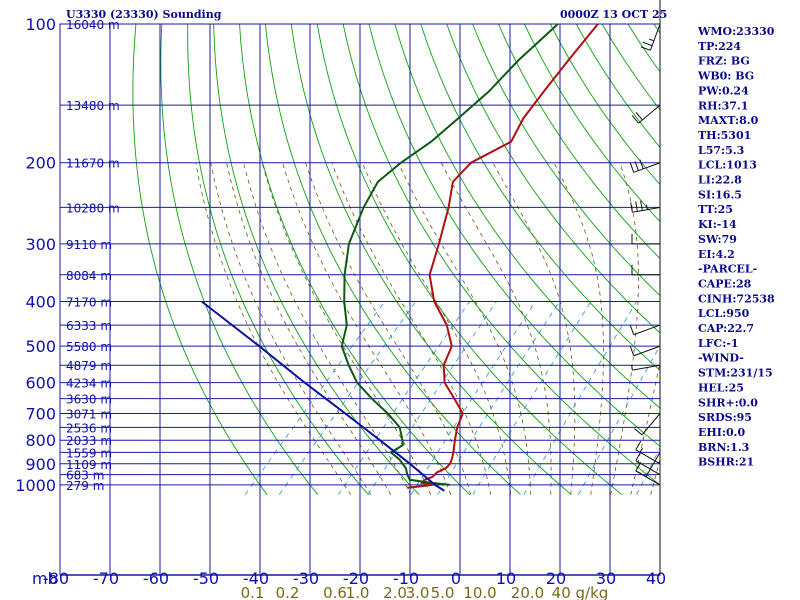 The height and width of the screenshot is (600, 800). What do you see at coordinates (93, 25) in the screenshot?
I see `height-label: 16040 m` at bounding box center [93, 25].